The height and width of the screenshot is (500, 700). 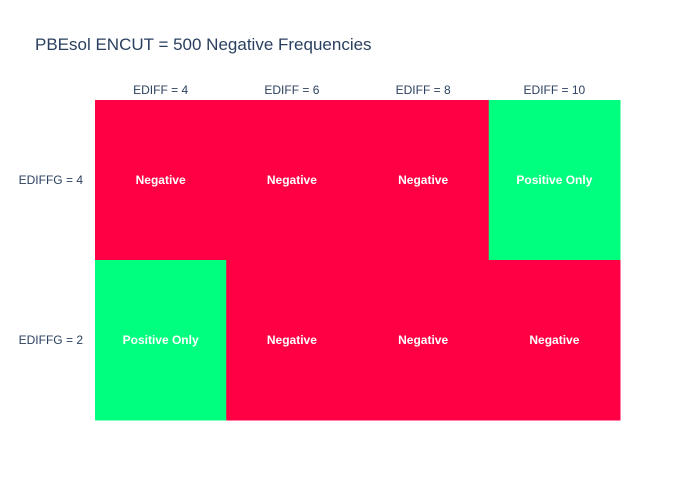 What do you see at coordinates (160, 90) in the screenshot?
I see `x-tick-label: EDIFF = 4` at bounding box center [160, 90].